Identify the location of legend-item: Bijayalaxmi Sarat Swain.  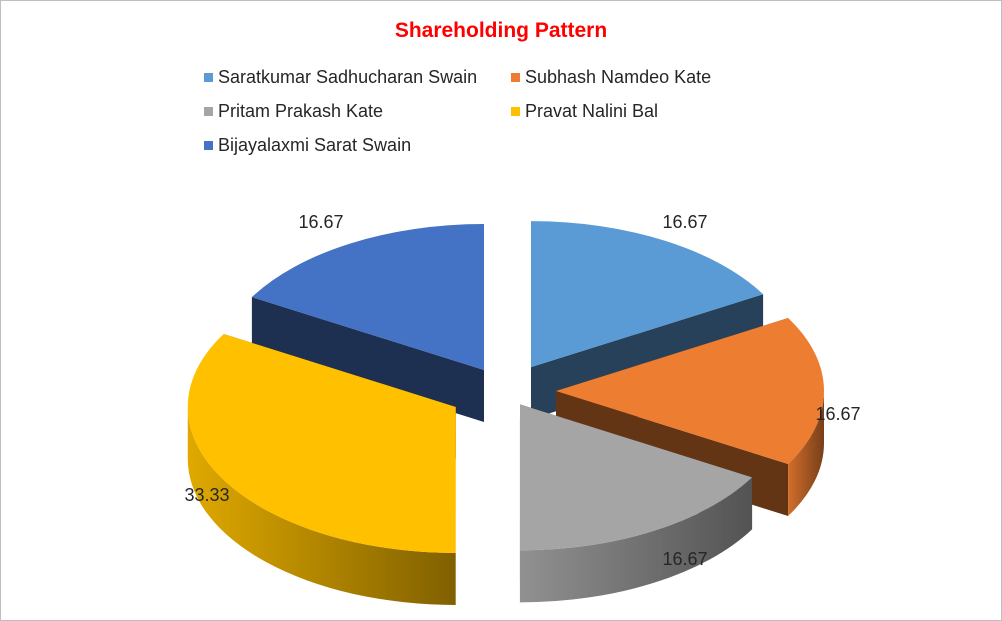
(307, 145).